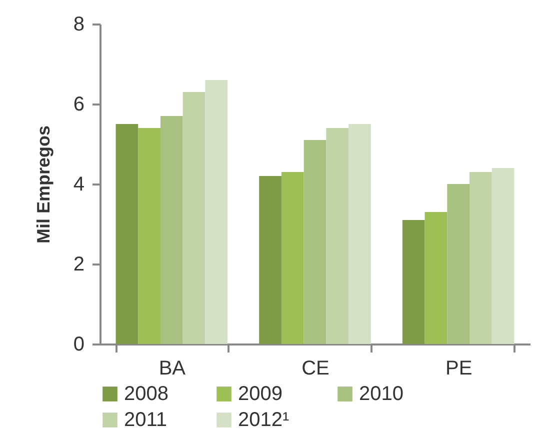 The width and height of the screenshot is (535, 445). Describe the element at coordinates (78, 345) in the screenshot. I see `y-tick-label: 0` at that location.